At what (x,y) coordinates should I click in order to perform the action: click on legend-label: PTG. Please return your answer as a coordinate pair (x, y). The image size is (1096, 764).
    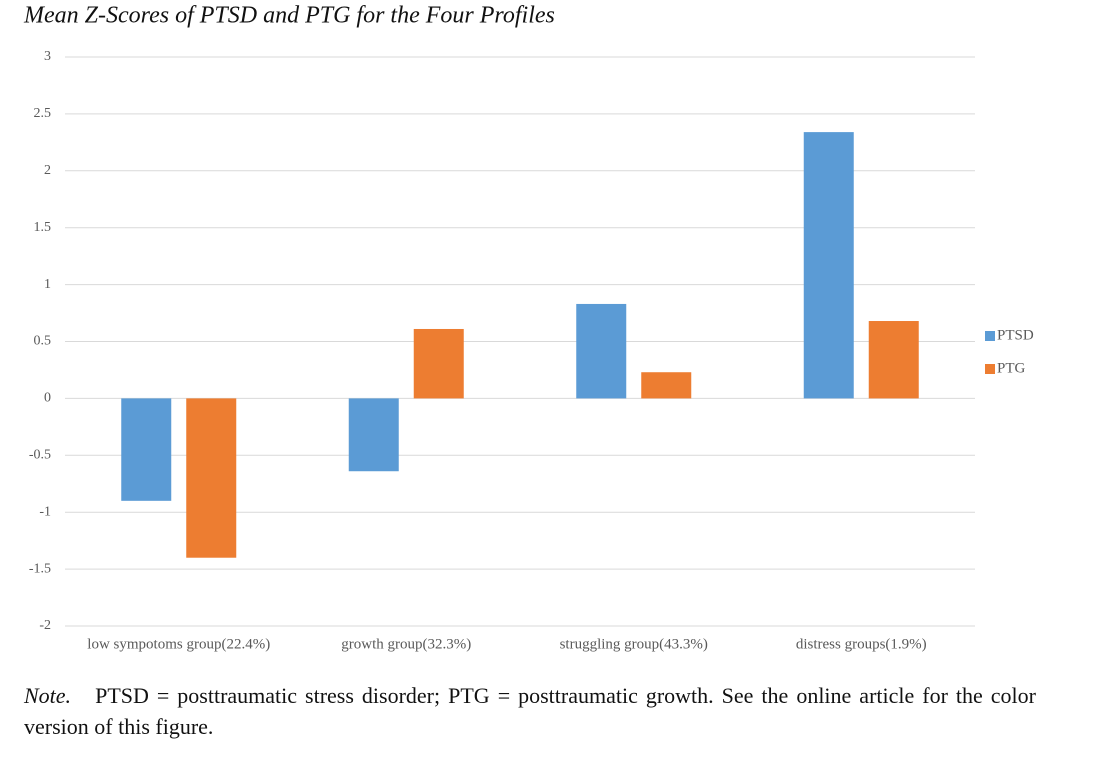
    Looking at the image, I should click on (1011, 368).